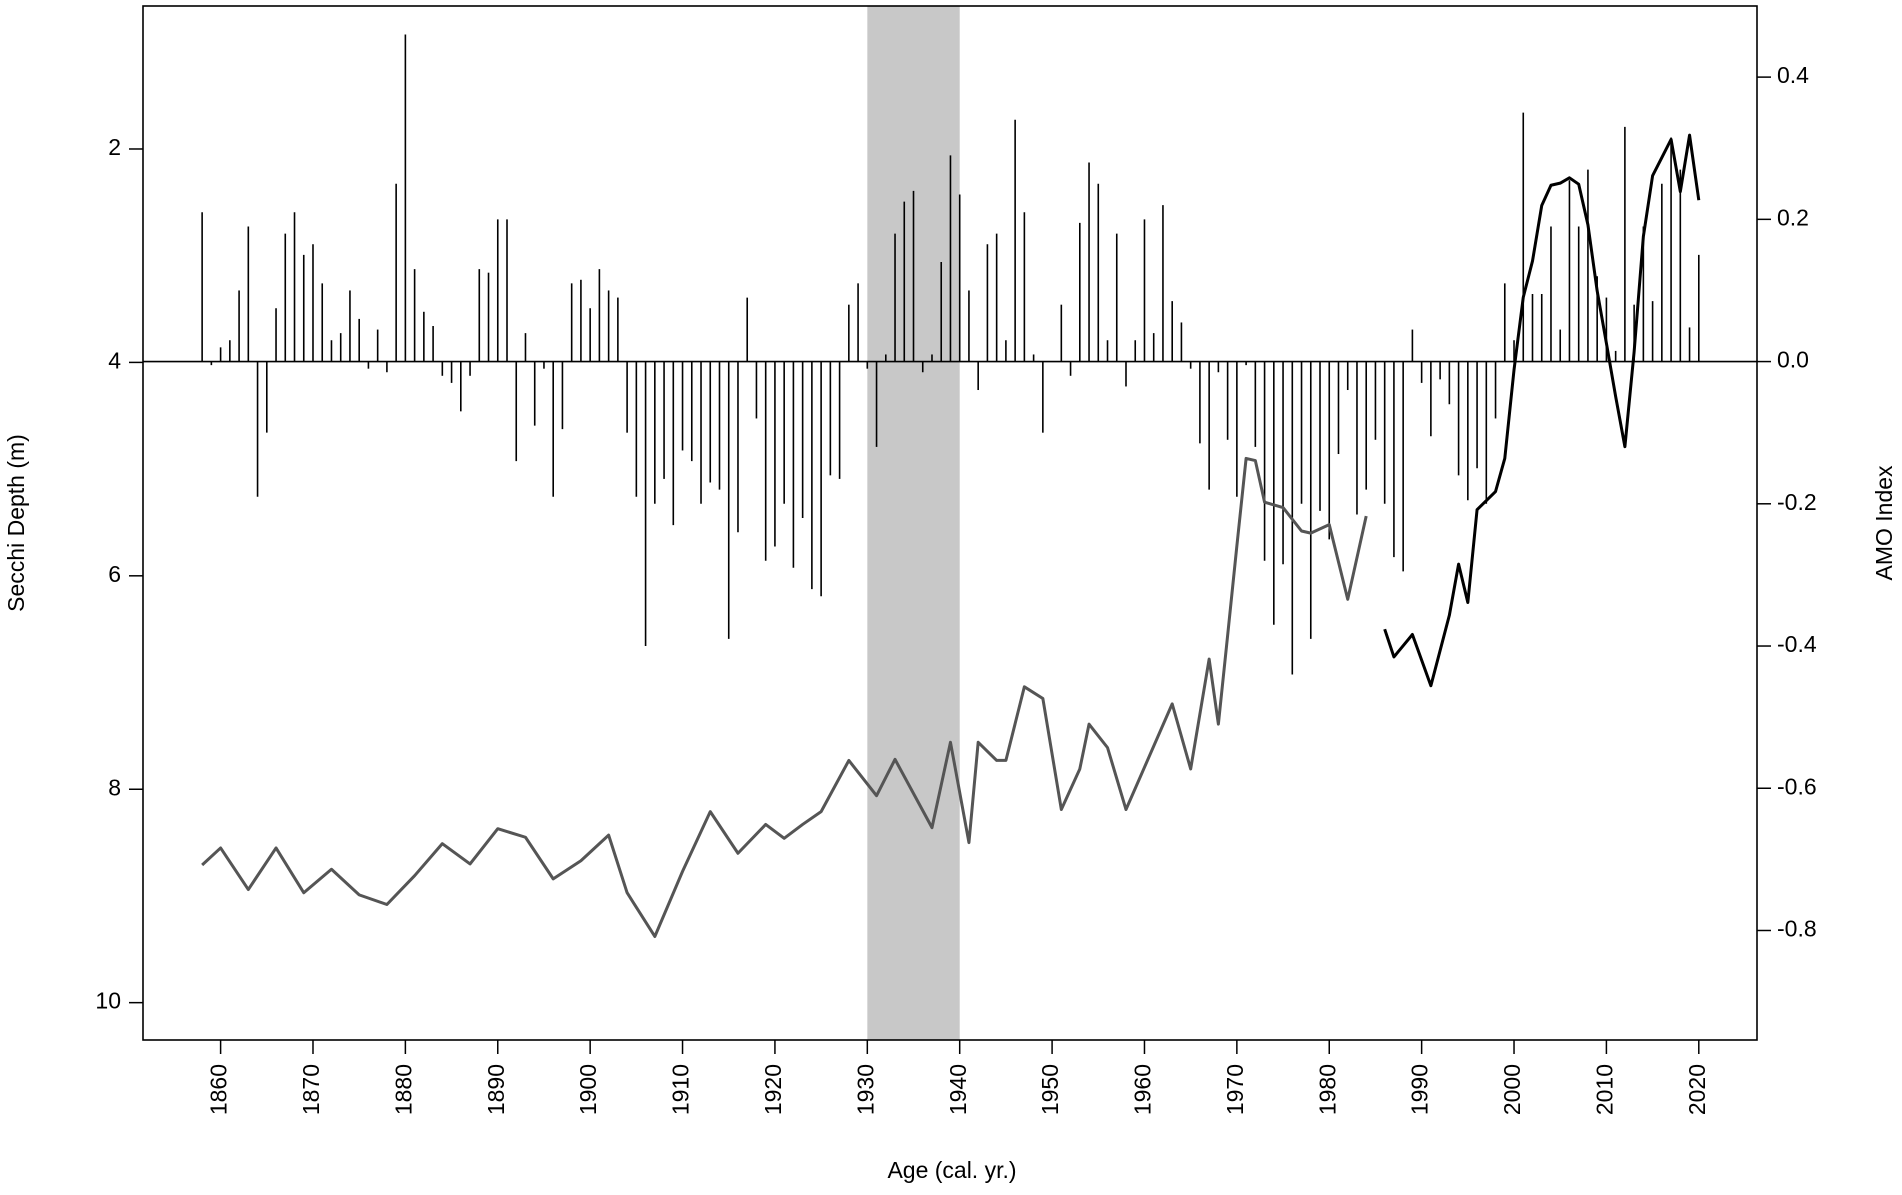 The image size is (1902, 1195). Describe the element at coordinates (219, 1089) in the screenshot. I see `x-tick-label: 1860` at that location.